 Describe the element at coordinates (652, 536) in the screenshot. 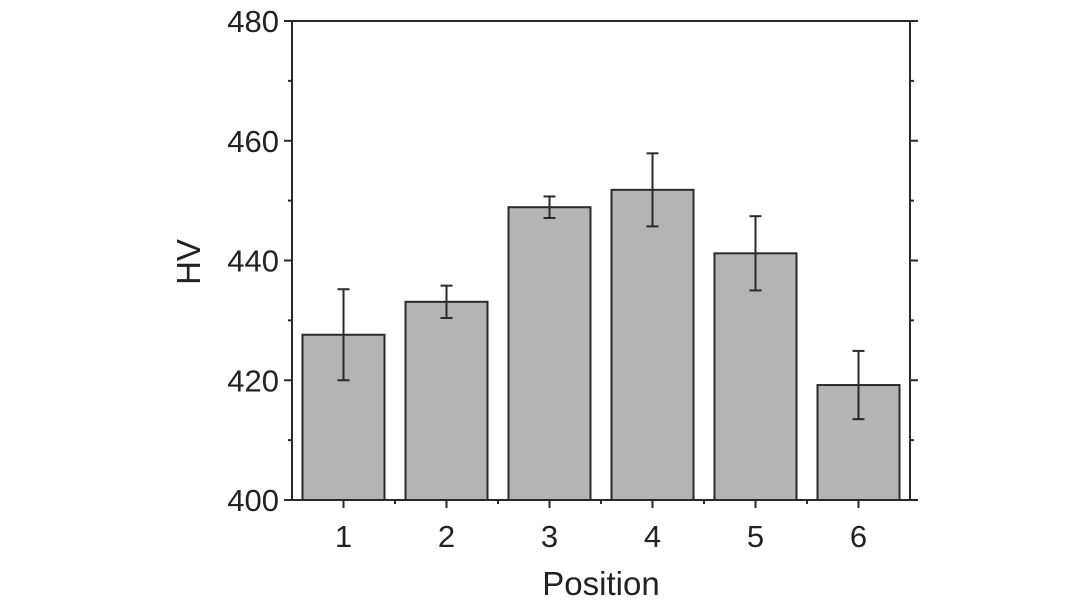

I see `x-tick-label: 4` at that location.